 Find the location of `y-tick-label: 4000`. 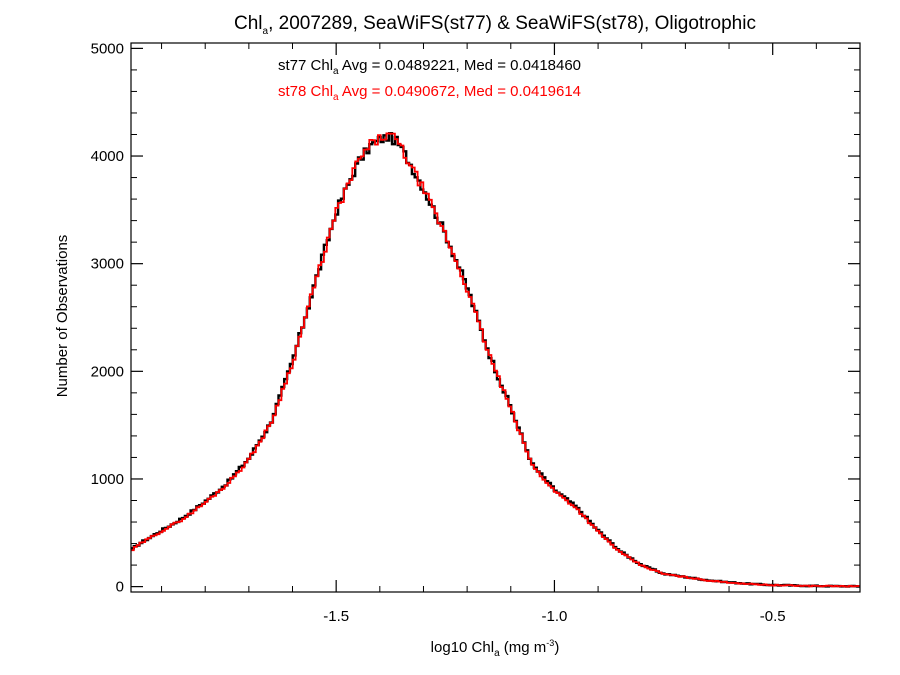

y-tick-label: 4000 is located at coordinates (107, 156).